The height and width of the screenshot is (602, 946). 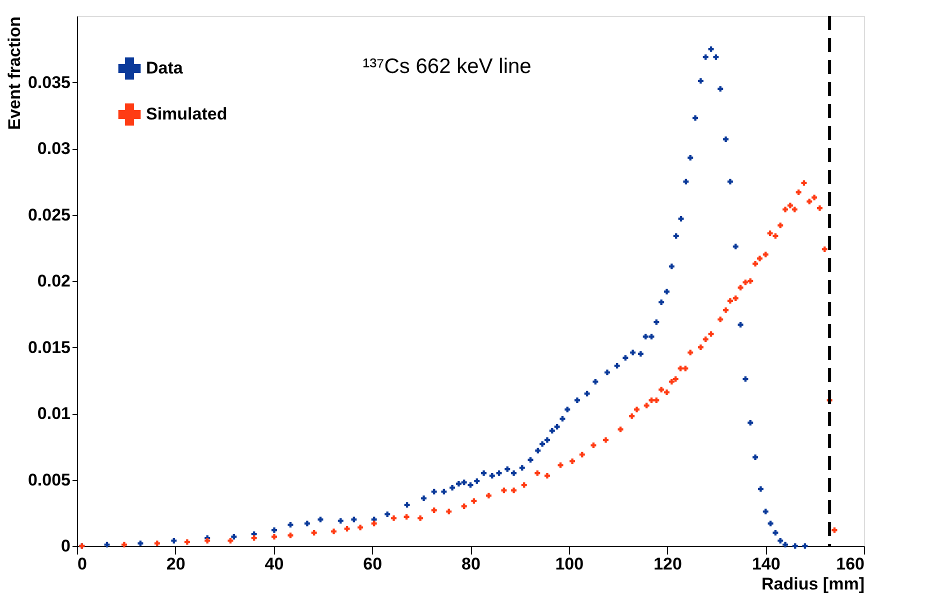 What do you see at coordinates (813, 584) in the screenshot?
I see `x-axis-title: Radius [mm]` at bounding box center [813, 584].